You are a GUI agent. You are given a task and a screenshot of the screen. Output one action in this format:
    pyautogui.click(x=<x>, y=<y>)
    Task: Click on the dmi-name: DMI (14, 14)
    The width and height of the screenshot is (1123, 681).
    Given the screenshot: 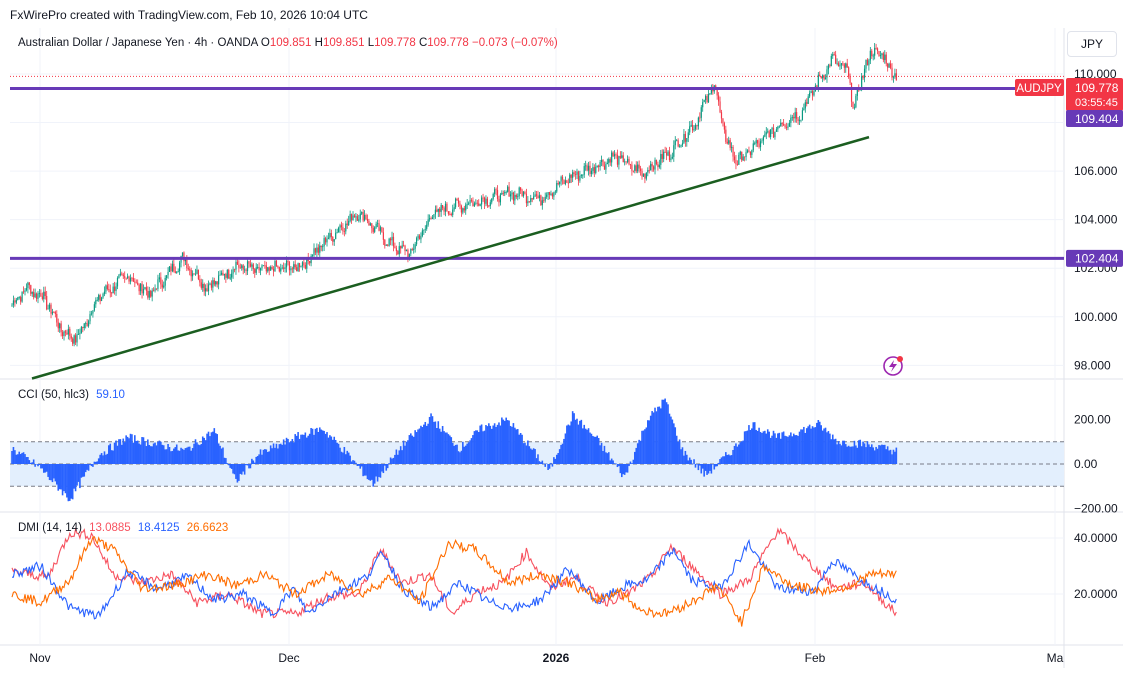 What is the action you would take?
    pyautogui.click(x=50, y=528)
    